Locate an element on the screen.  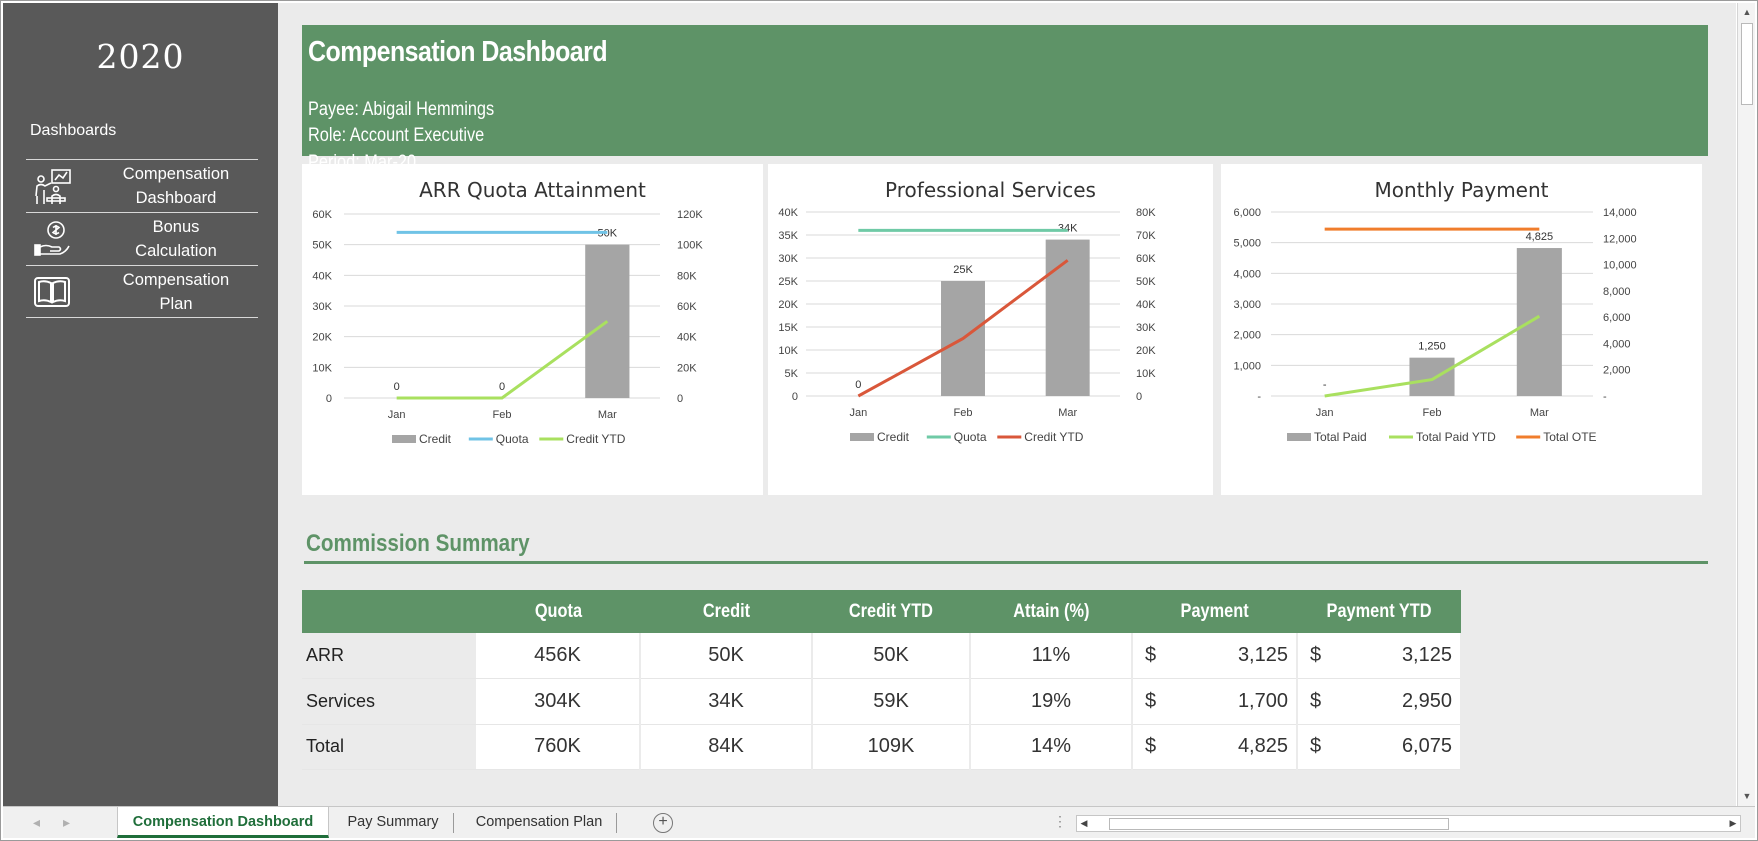
y-tick-label: 3,000 is located at coordinates (1247, 305).